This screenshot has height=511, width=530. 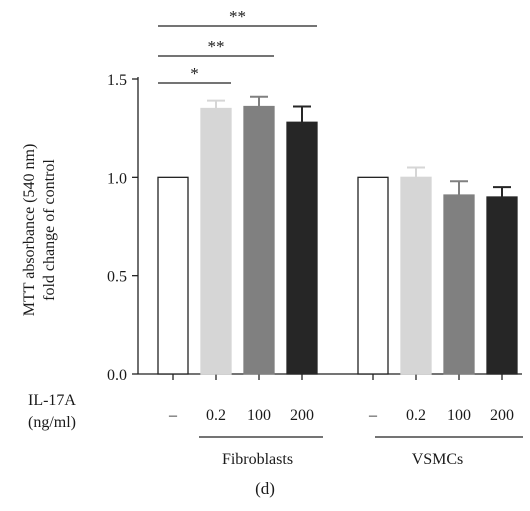 I want to click on y-tick-label: 0.5, so click(x=117, y=277).